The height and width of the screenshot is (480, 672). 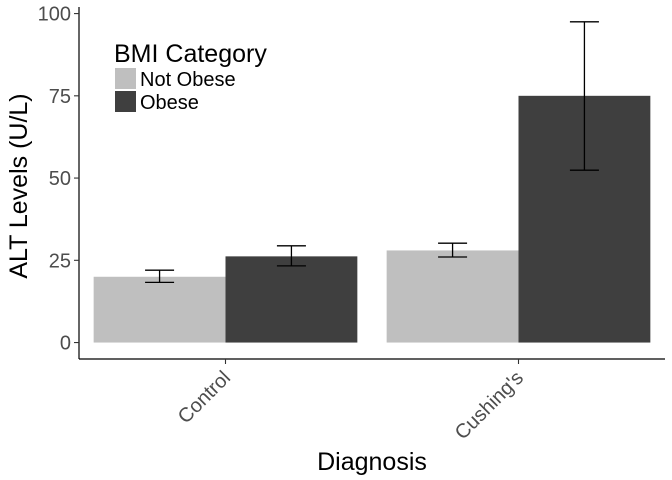 What do you see at coordinates (54, 15) in the screenshot?
I see `y-tick-label: 100` at bounding box center [54, 15].